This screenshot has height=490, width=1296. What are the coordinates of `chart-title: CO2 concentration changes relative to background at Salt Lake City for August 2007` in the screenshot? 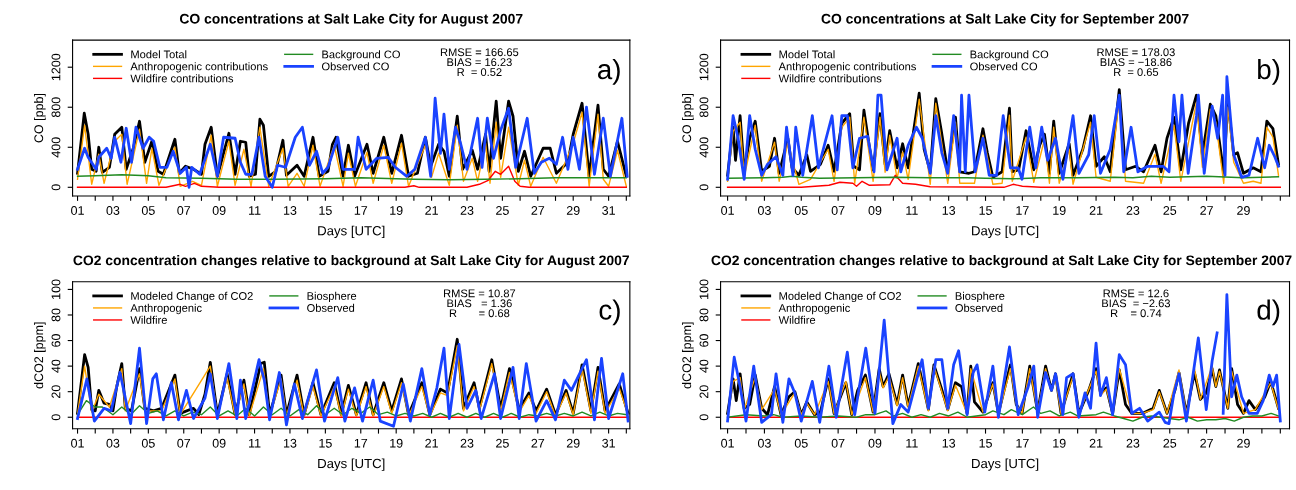 It's located at (351, 262).